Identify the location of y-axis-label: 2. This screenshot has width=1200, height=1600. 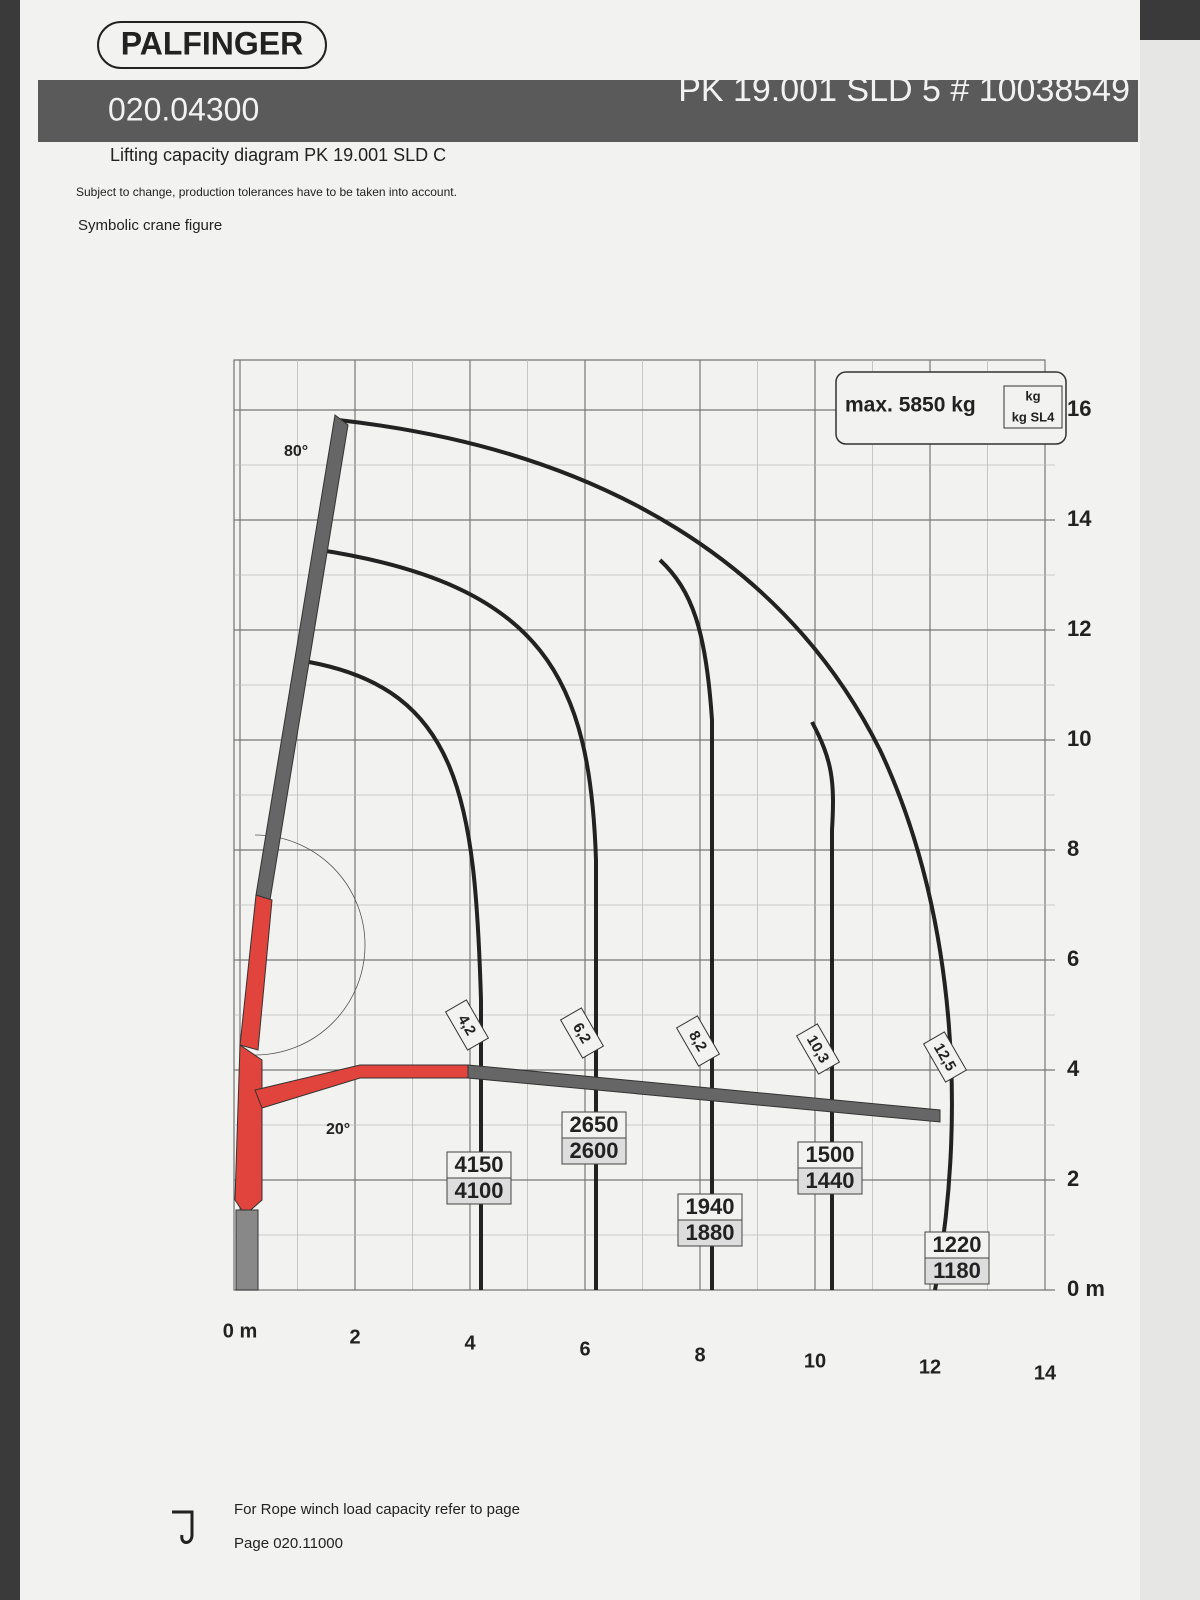
(1073, 1178).